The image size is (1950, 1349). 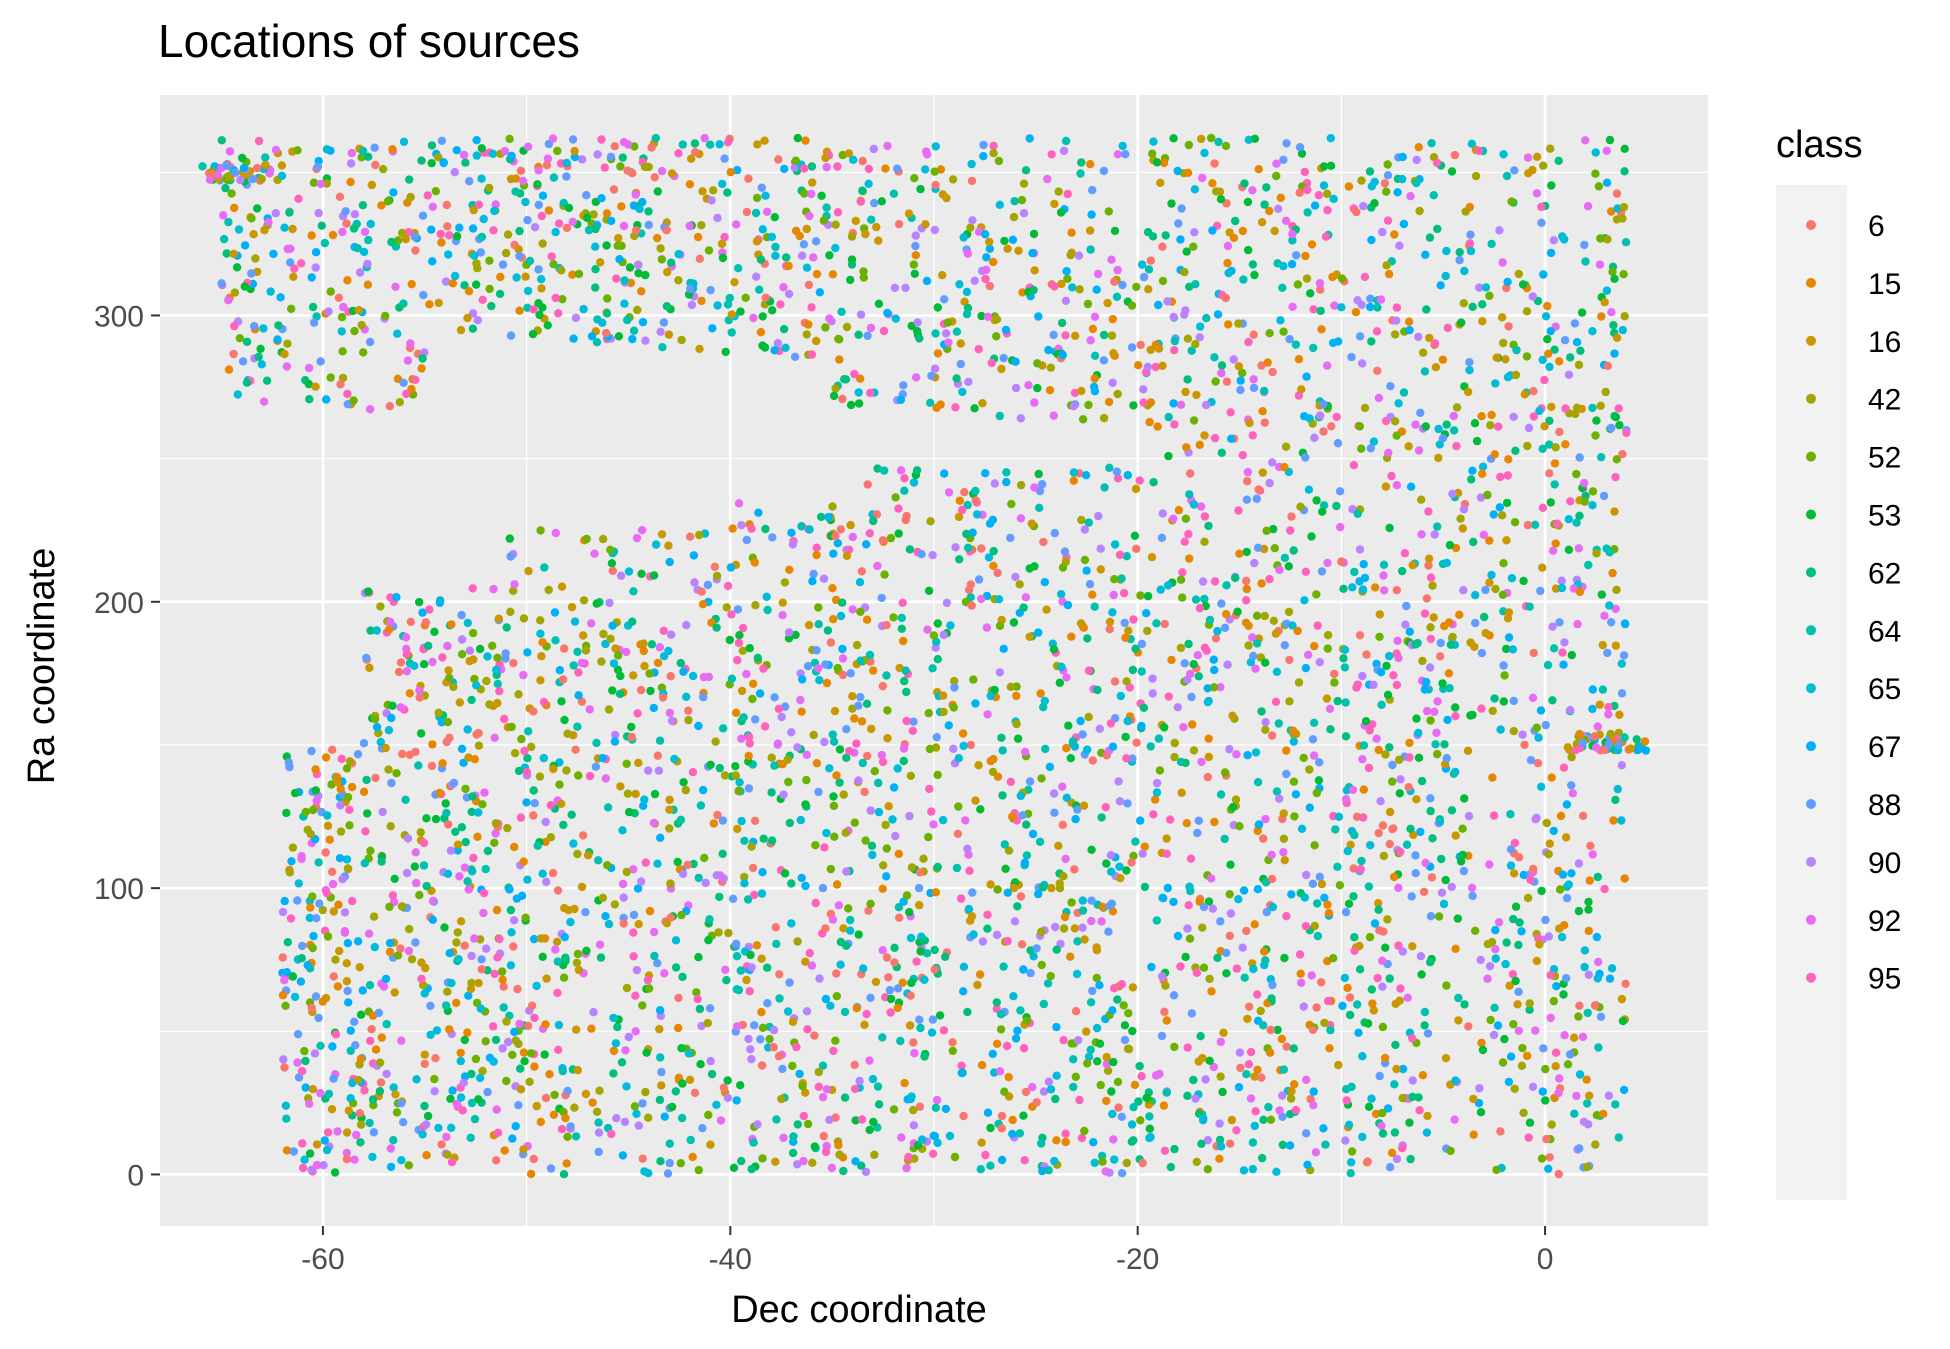 I want to click on legend-label: 42, so click(x=1884, y=400).